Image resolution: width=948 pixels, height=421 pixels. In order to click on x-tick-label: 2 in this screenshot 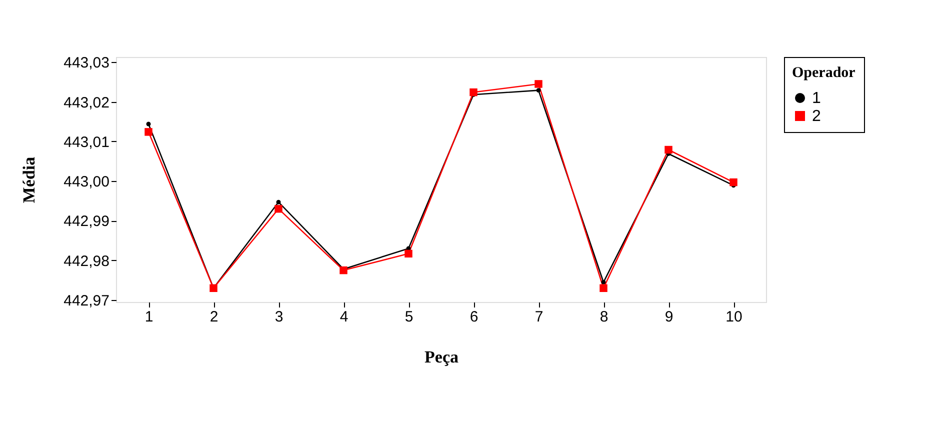, I will do `click(214, 317)`.